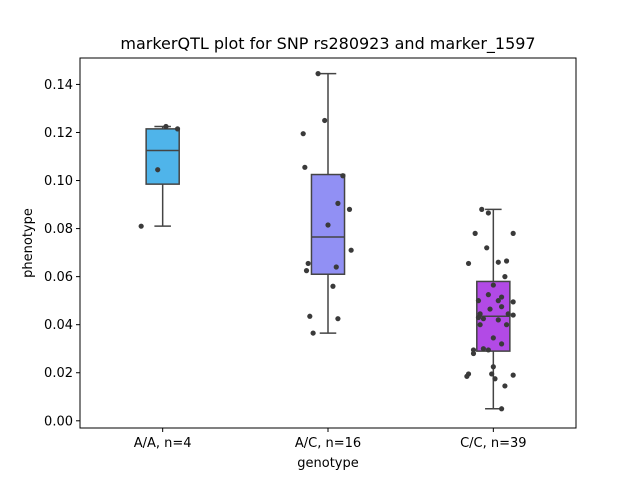  Describe the element at coordinates (328, 443) in the screenshot. I see `x-tick-label-1: A/C, n=16` at that location.